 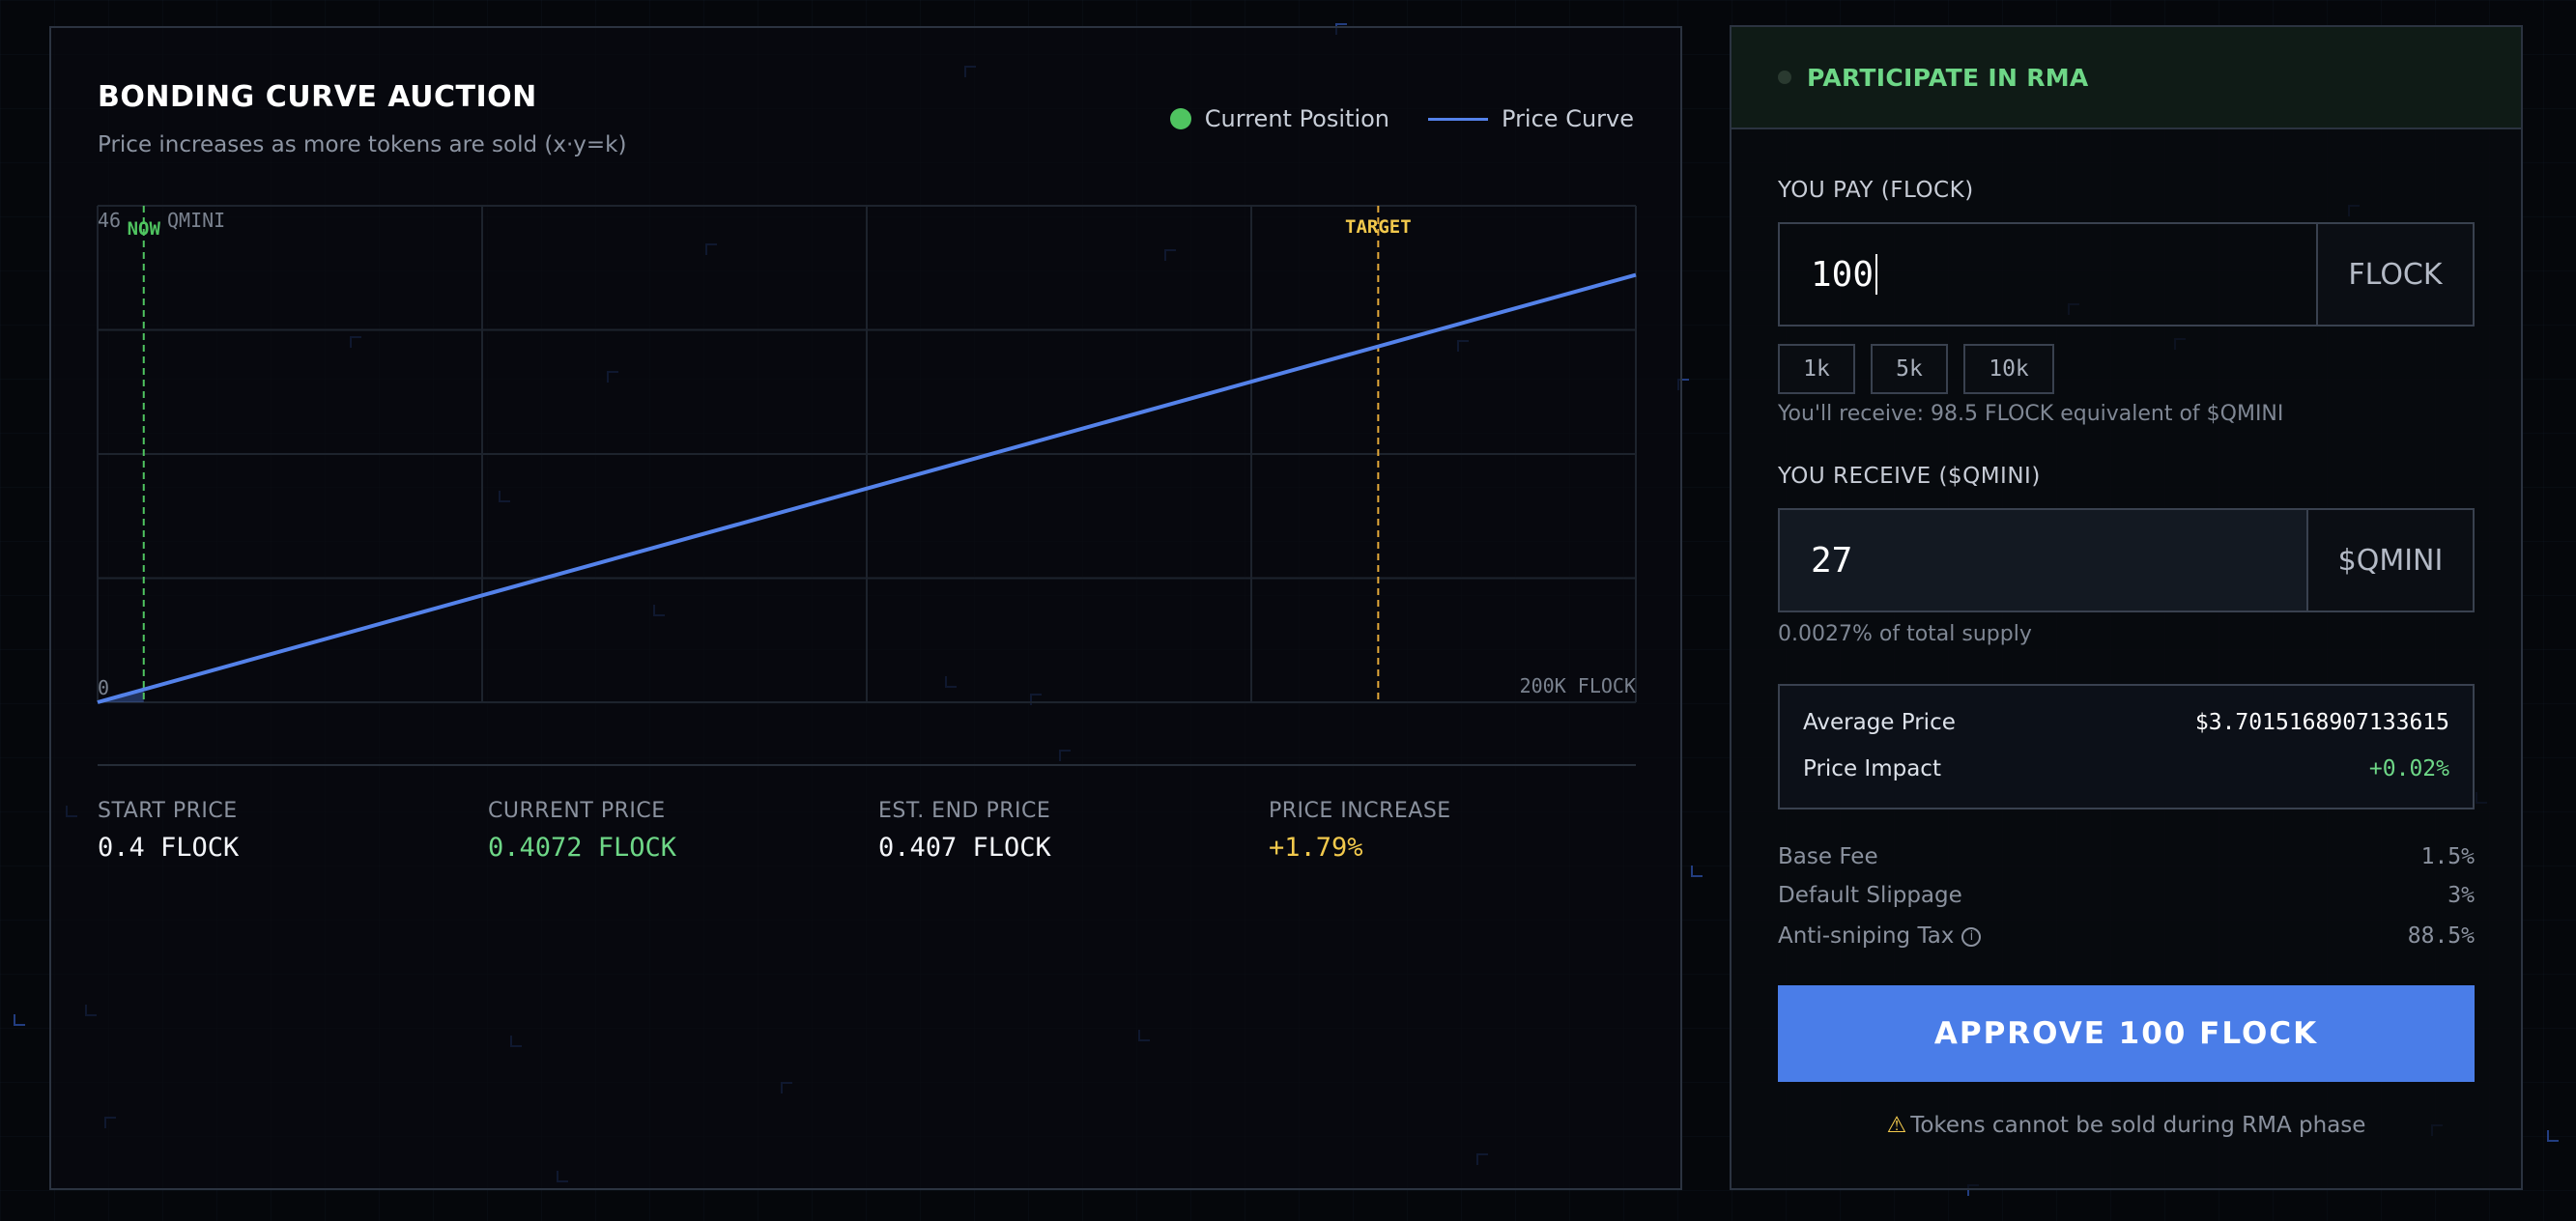 I want to click on stat-label: PRICE INCREASE, so click(x=1360, y=811).